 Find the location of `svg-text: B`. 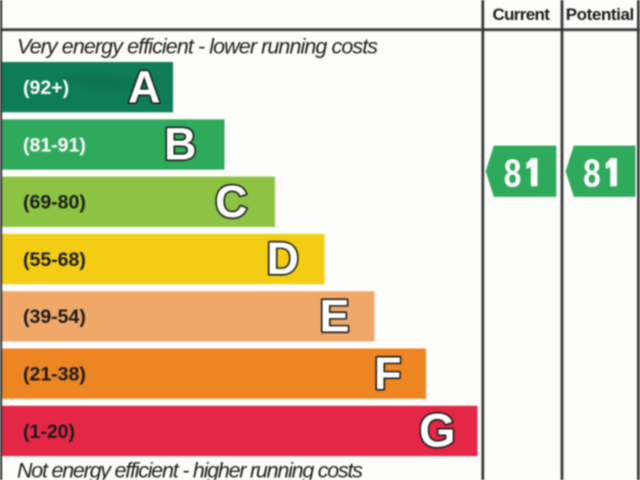

svg-text: B is located at coordinates (180, 144).